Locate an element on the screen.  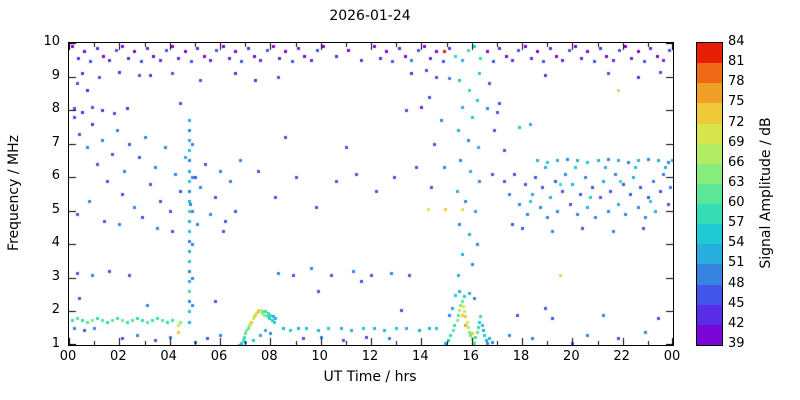
x-tick-label: 12 is located at coordinates (370, 356).